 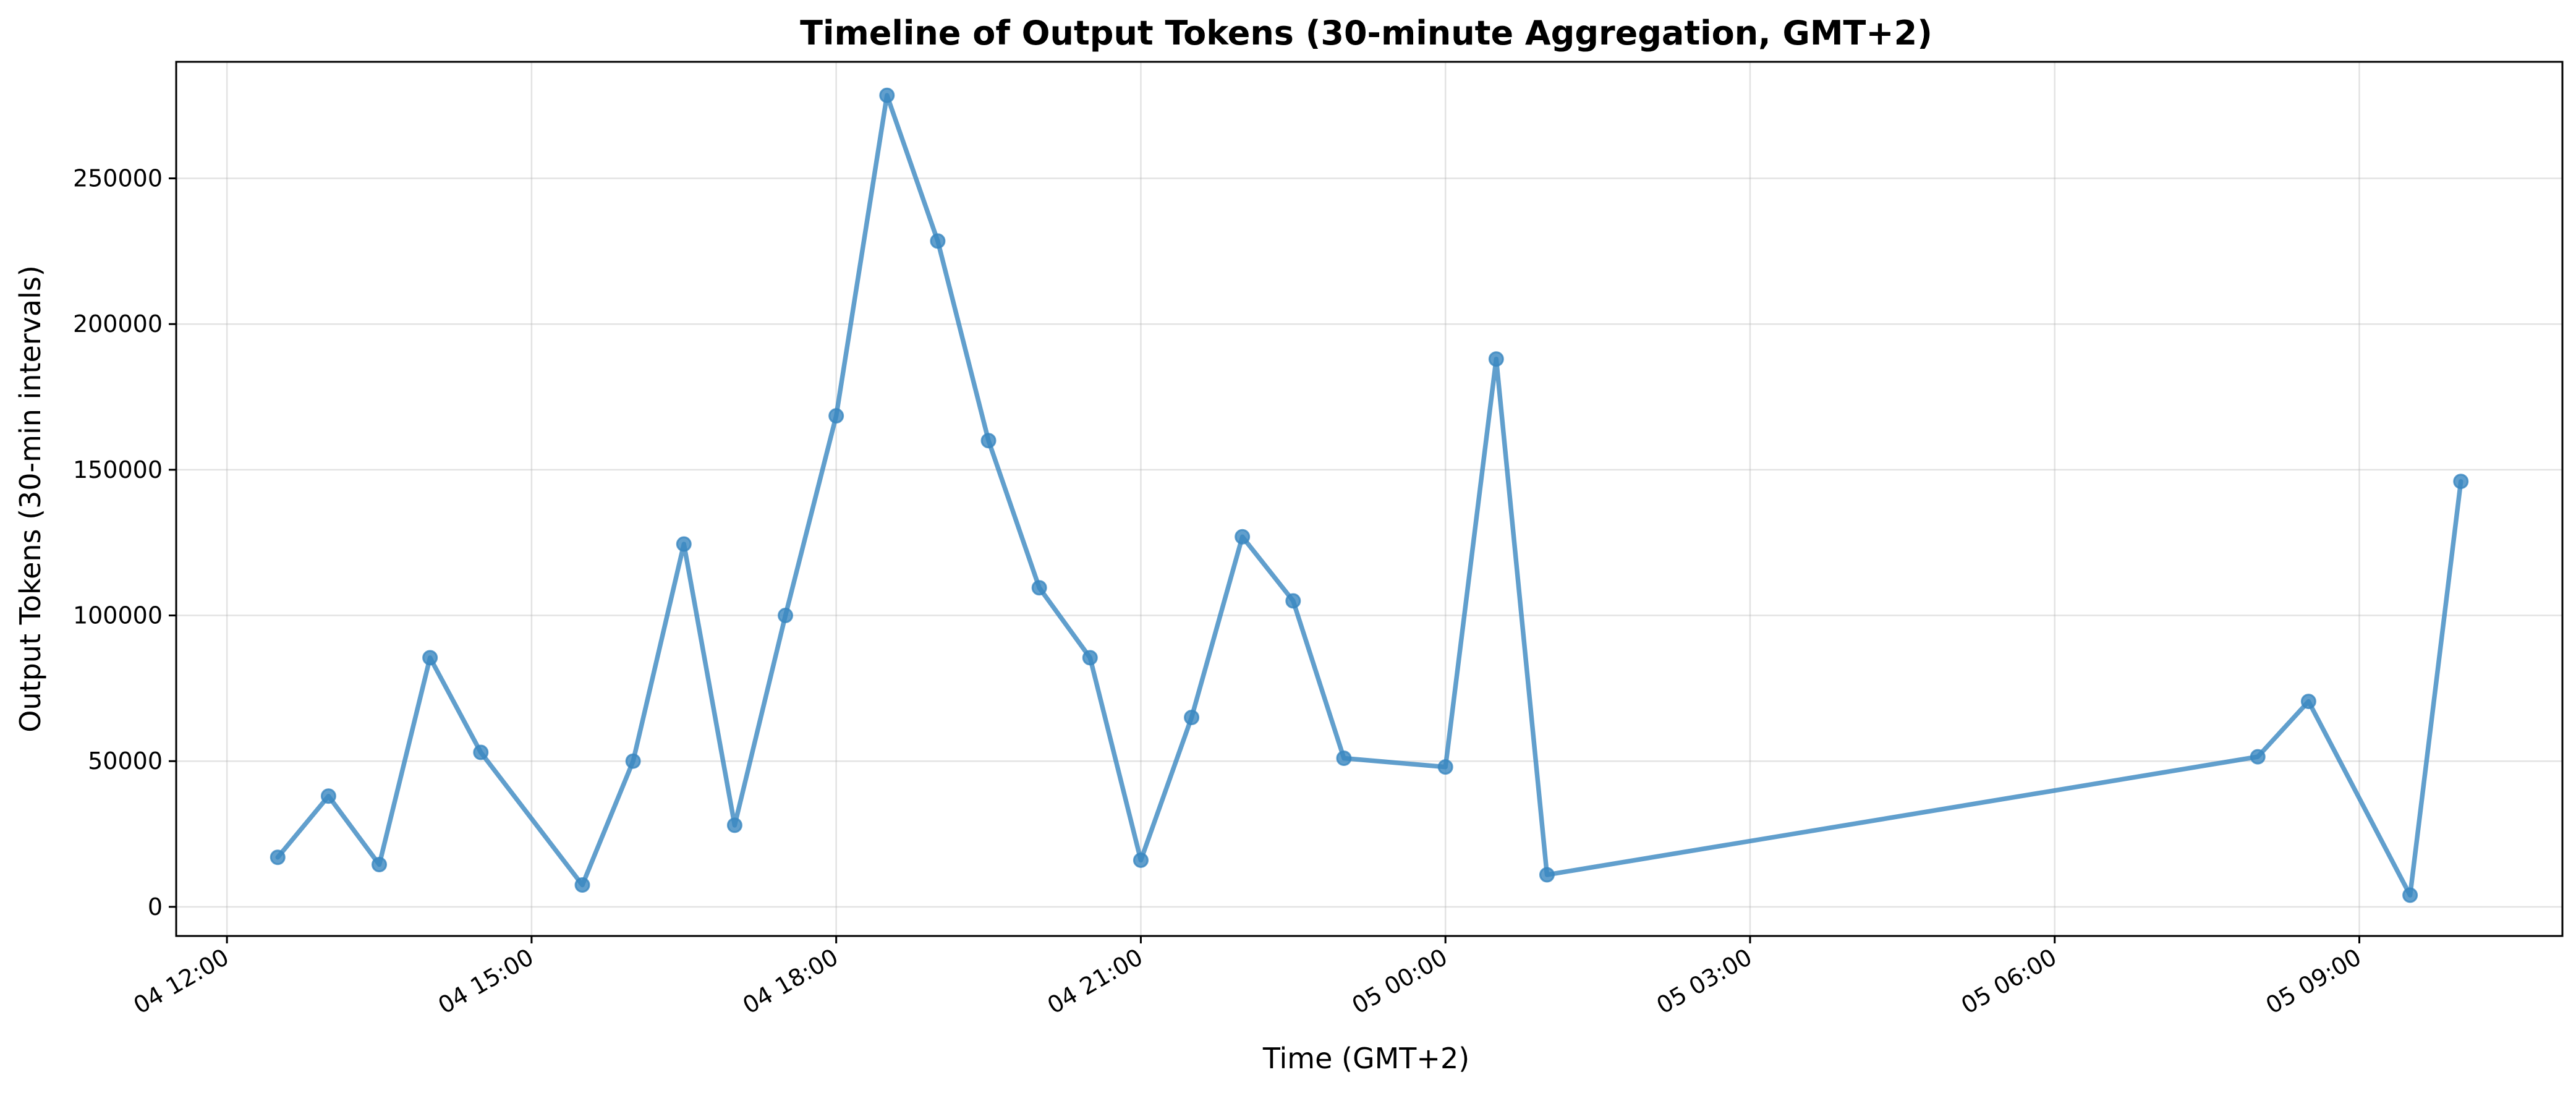 I want to click on y-tick-label: 150000, so click(x=118, y=469).